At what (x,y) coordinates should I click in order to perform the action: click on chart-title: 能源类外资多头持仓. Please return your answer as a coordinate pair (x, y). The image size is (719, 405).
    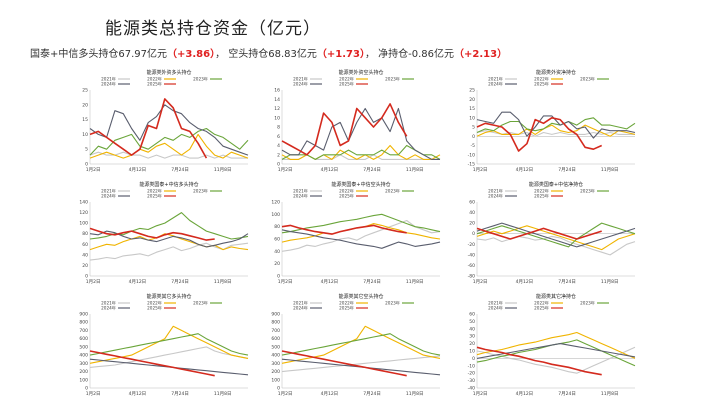
    Looking at the image, I should click on (168, 72).